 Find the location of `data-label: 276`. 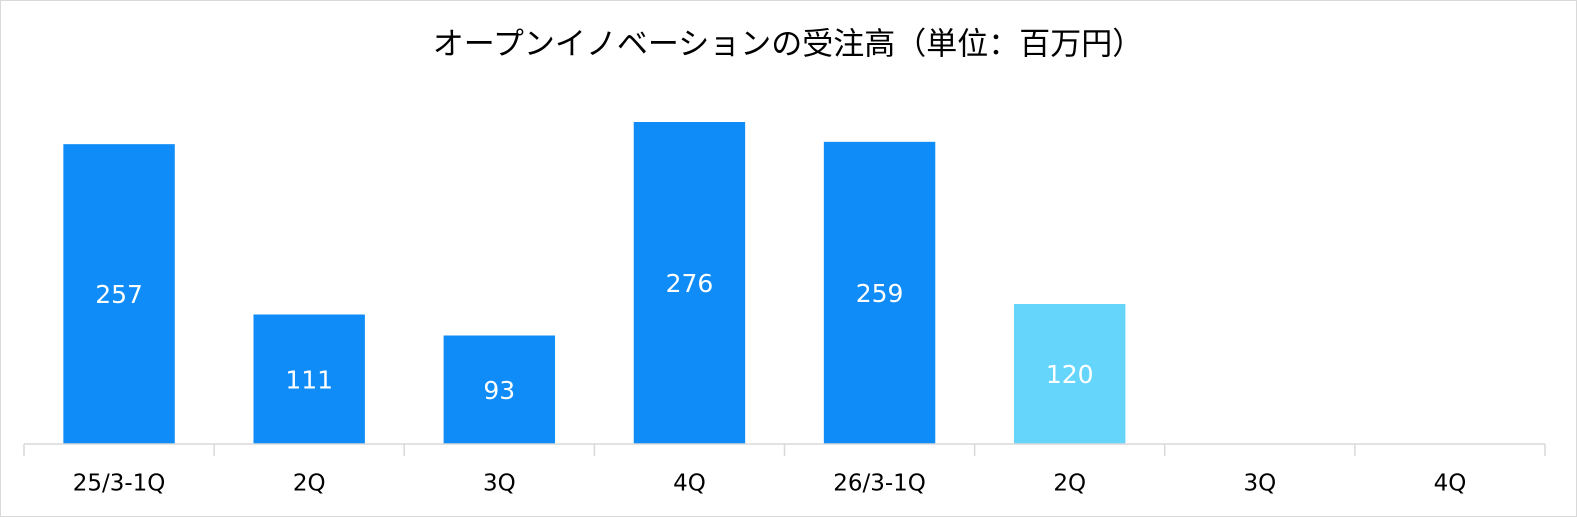

data-label: 276 is located at coordinates (690, 283).